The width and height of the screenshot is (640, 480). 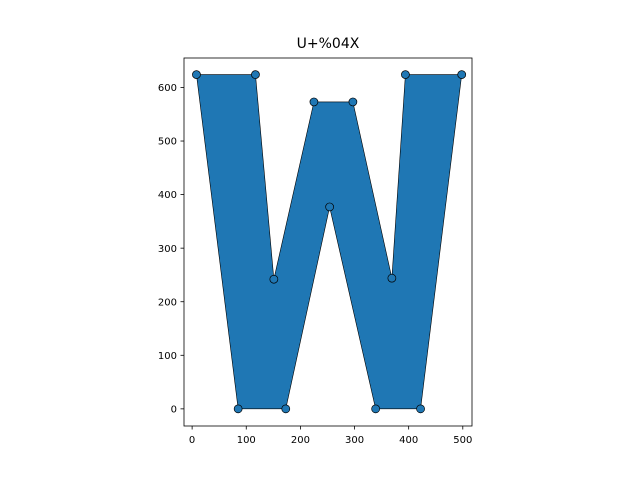 I want to click on y-tick-label: 600, so click(x=167, y=88).